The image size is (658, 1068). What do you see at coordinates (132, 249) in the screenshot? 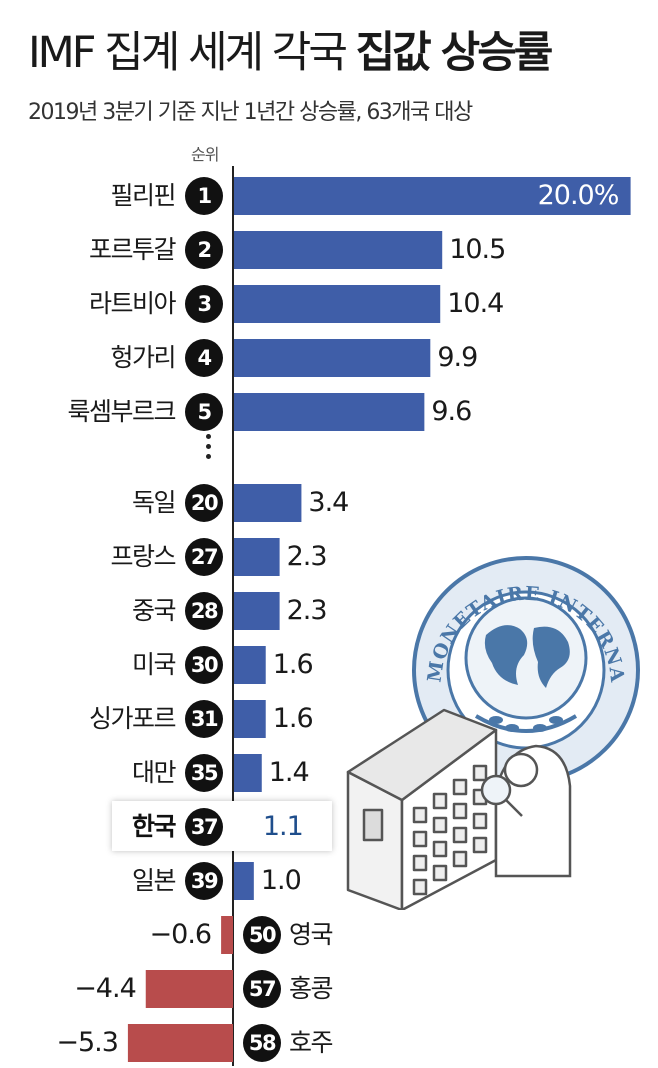
I see `country-label: 포르투갈` at bounding box center [132, 249].